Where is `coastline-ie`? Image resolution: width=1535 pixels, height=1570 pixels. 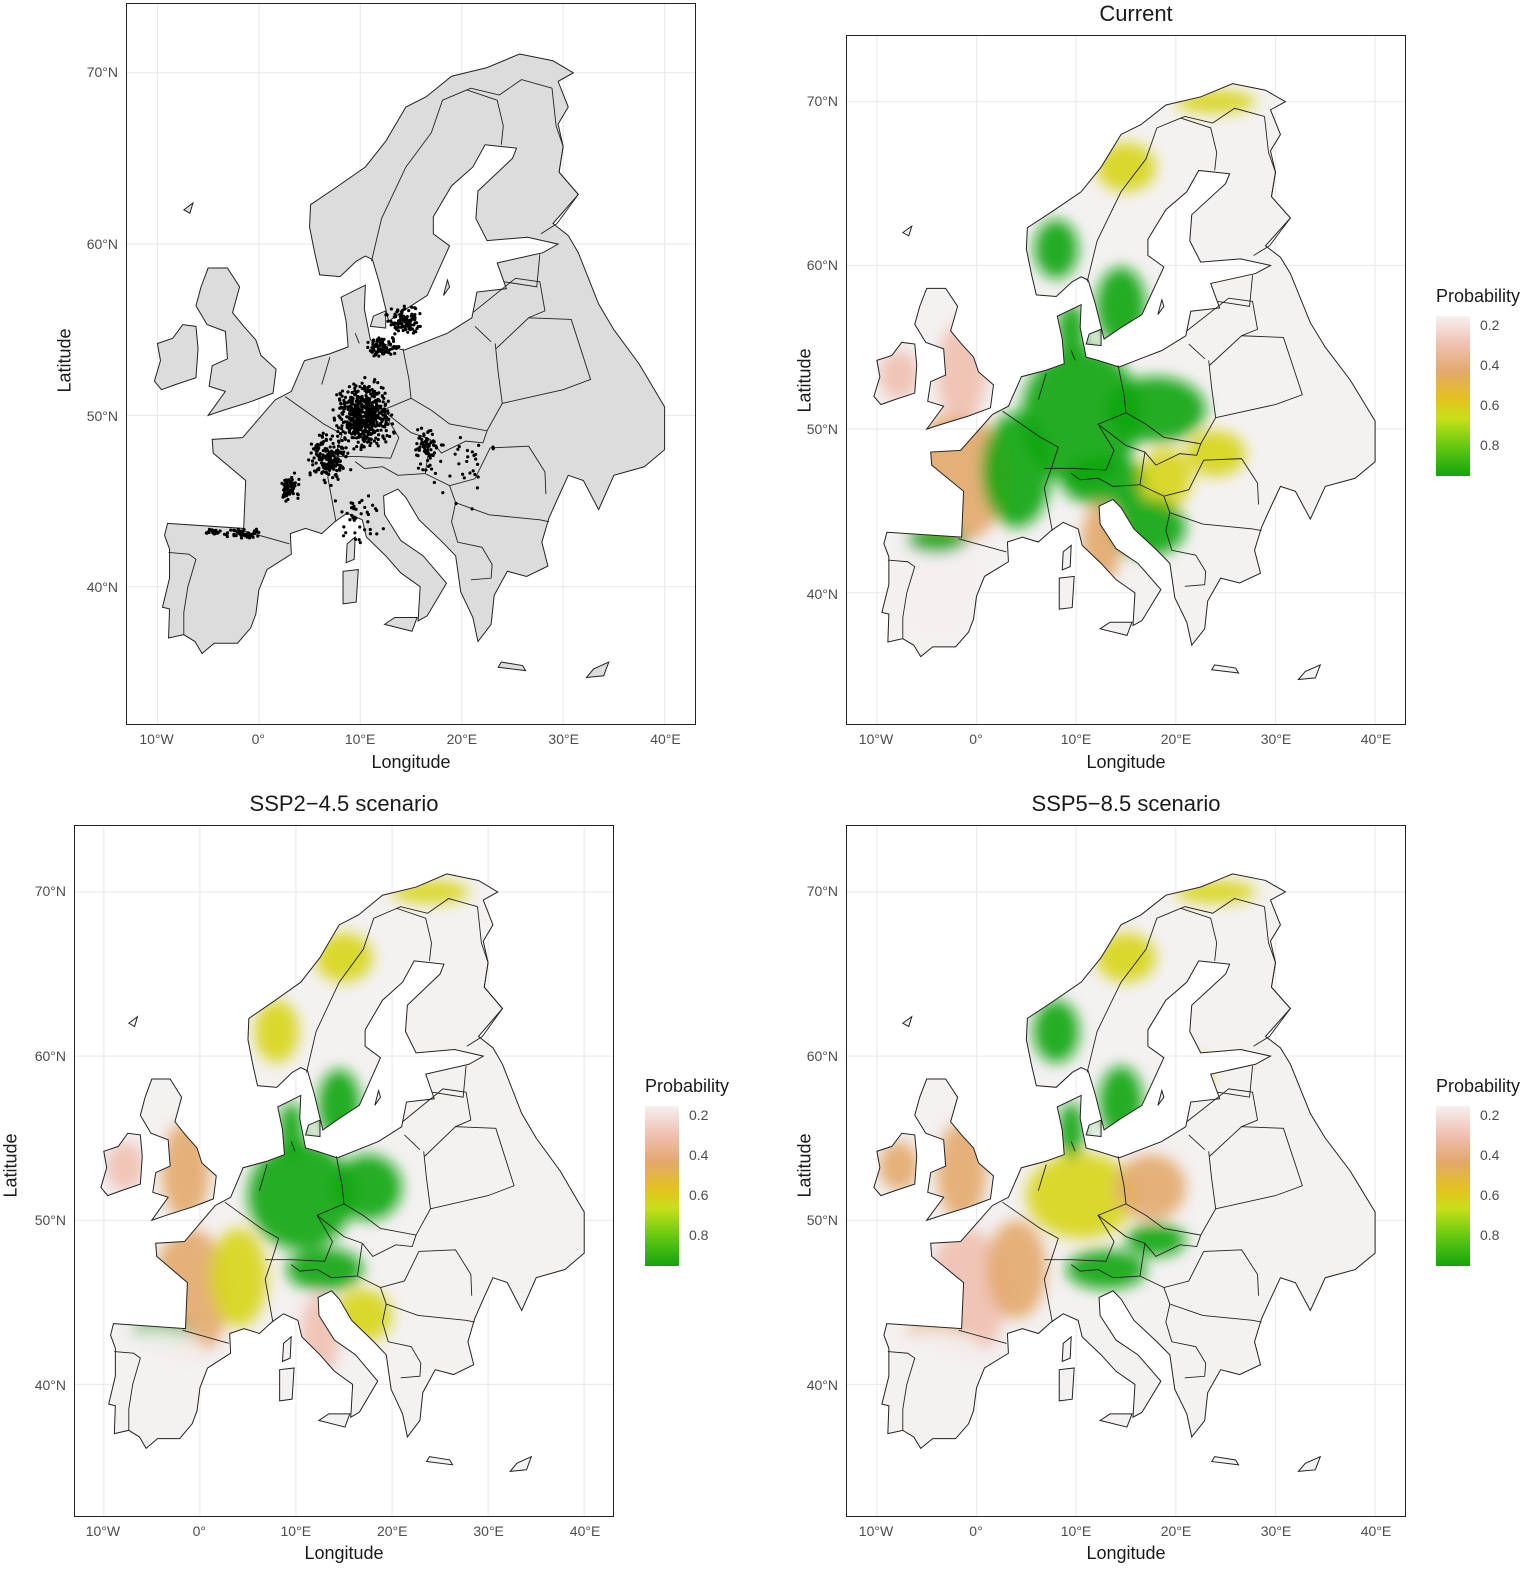
coastline-ie is located at coordinates (895, 373).